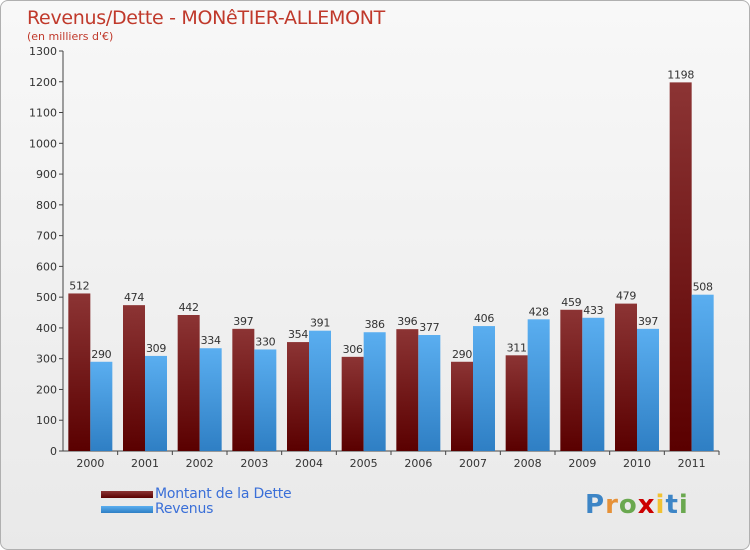 This screenshot has height=550, width=750. What do you see at coordinates (46, 205) in the screenshot?
I see `y-tick-label: 800` at bounding box center [46, 205].